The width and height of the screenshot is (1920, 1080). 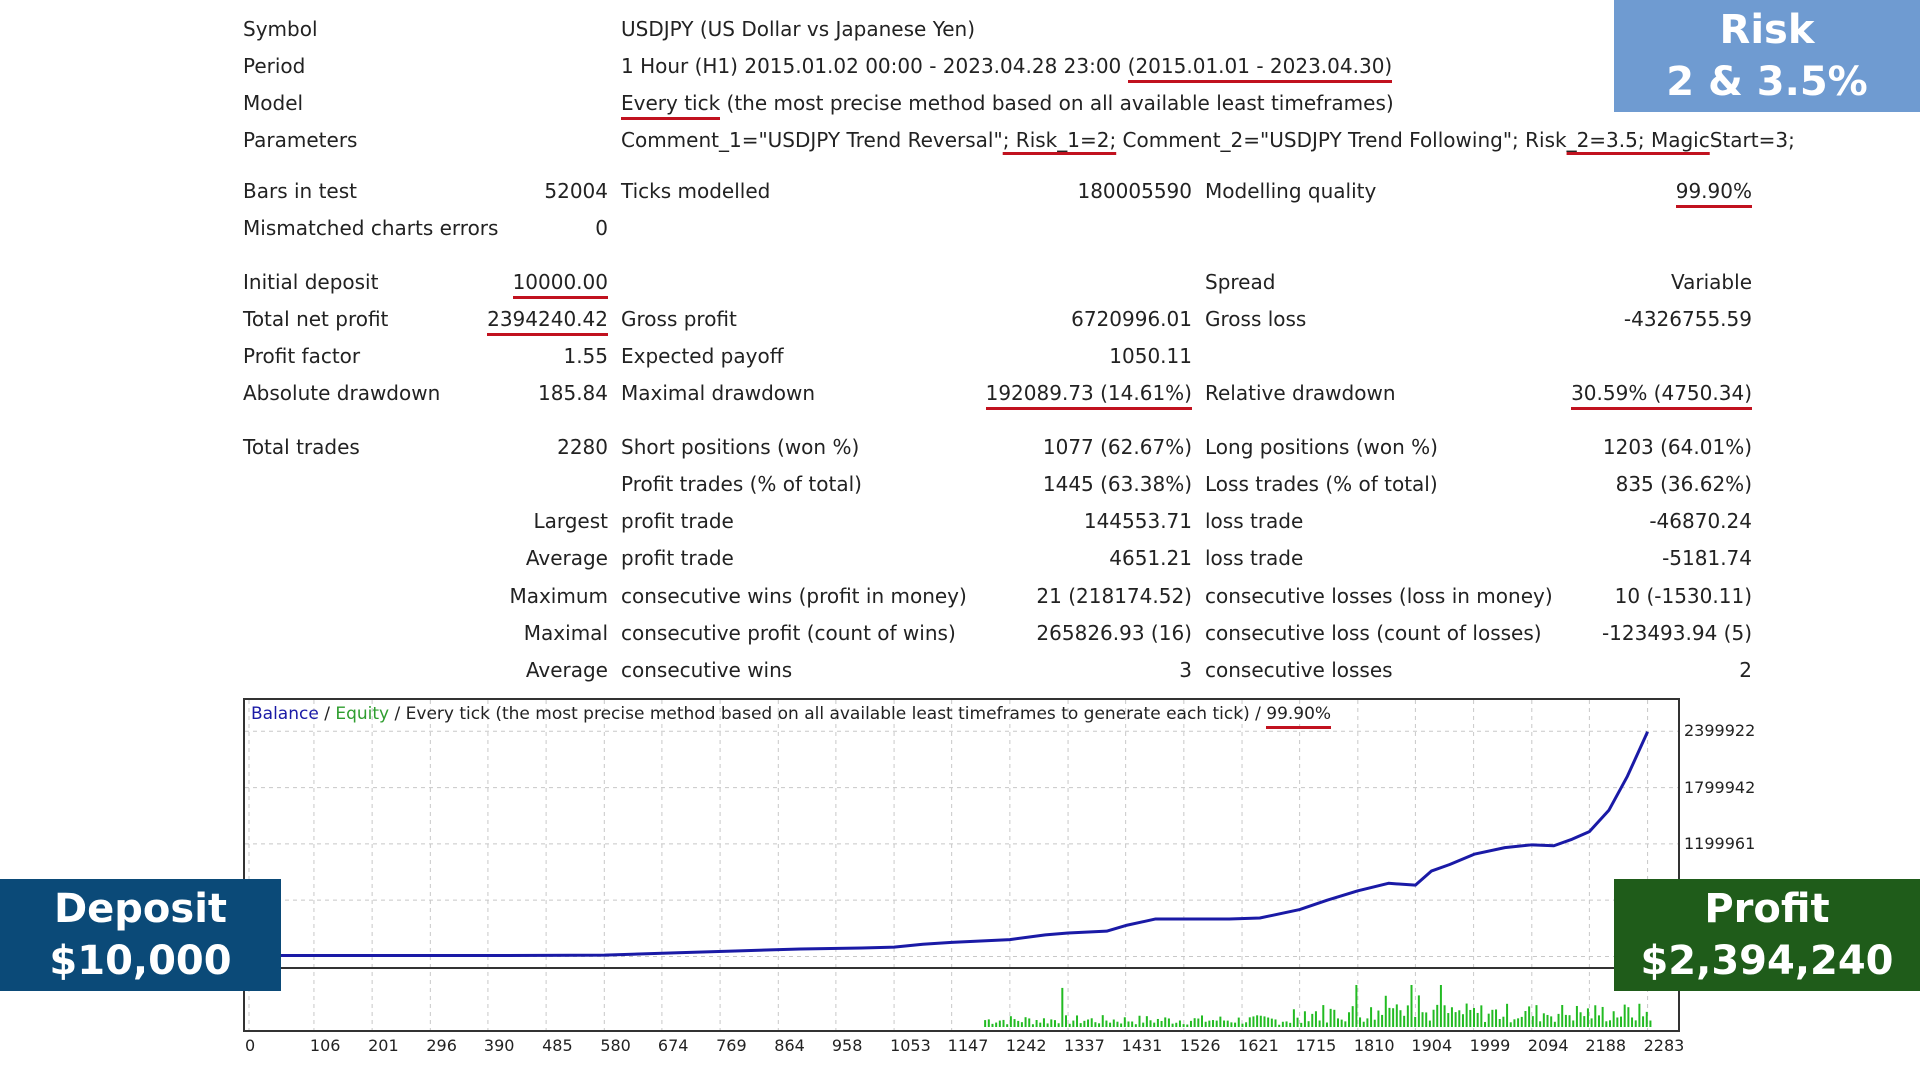 I want to click on gross-profit-value: 6720996.01, so click(x=1131, y=319).